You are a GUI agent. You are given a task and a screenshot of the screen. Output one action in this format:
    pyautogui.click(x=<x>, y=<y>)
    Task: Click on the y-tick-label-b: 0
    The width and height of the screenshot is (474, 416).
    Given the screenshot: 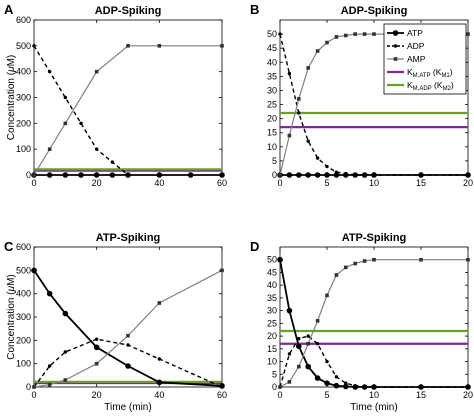 What is the action you would take?
    pyautogui.click(x=274, y=175)
    